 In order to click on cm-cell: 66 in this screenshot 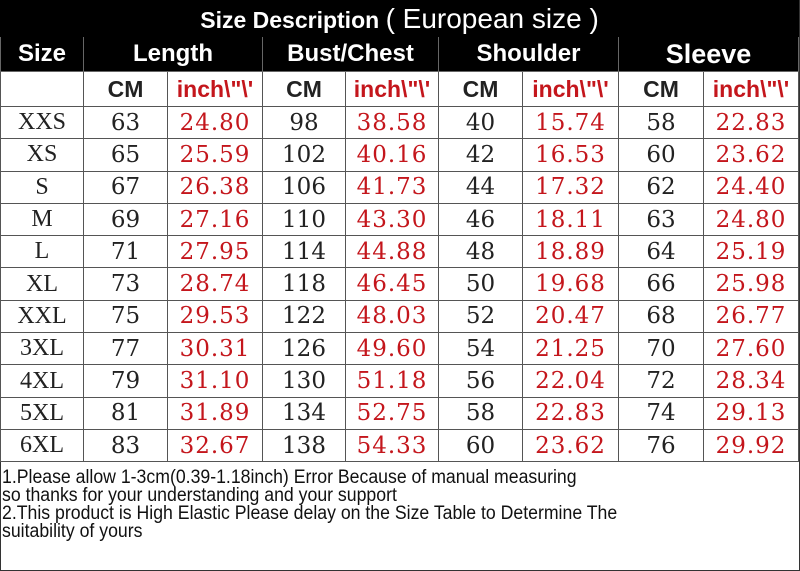, I will do `click(661, 284)`.